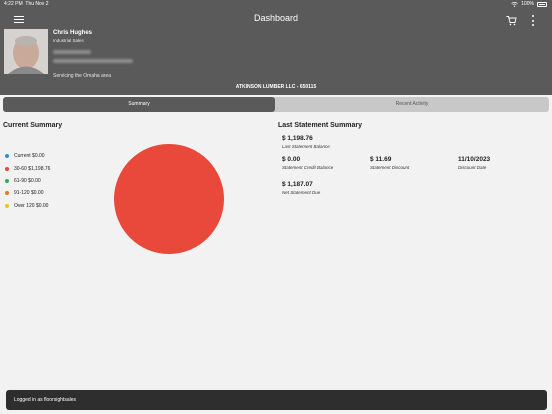 The height and width of the screenshot is (414, 552). What do you see at coordinates (19, 20) in the screenshot?
I see `hamburger-menu-icon` at bounding box center [19, 20].